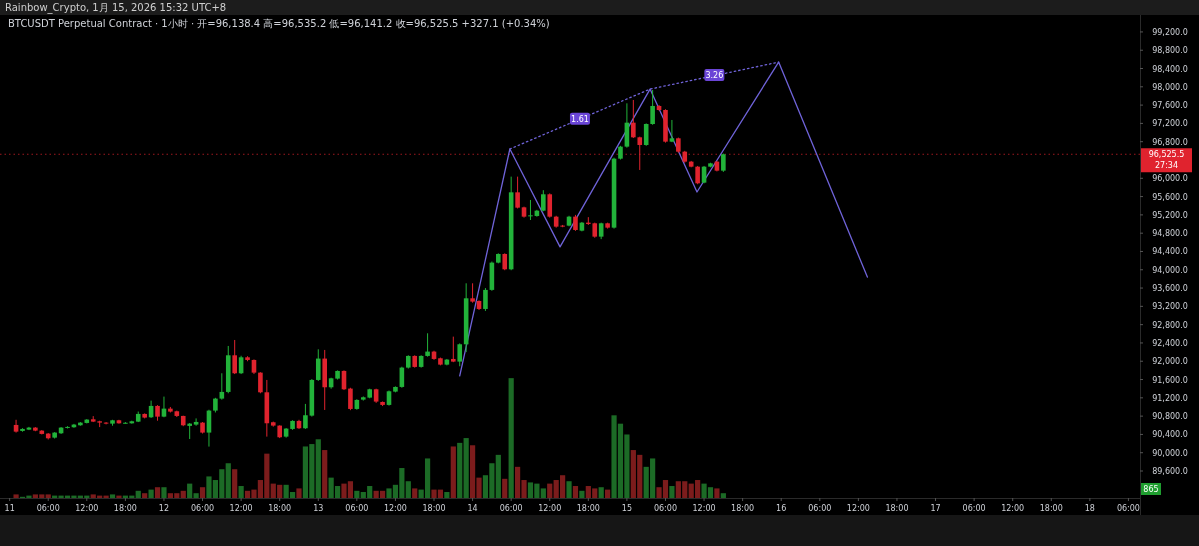 The image size is (1199, 546). Describe the element at coordinates (164, 508) in the screenshot. I see `x-tick-label: 12` at that location.